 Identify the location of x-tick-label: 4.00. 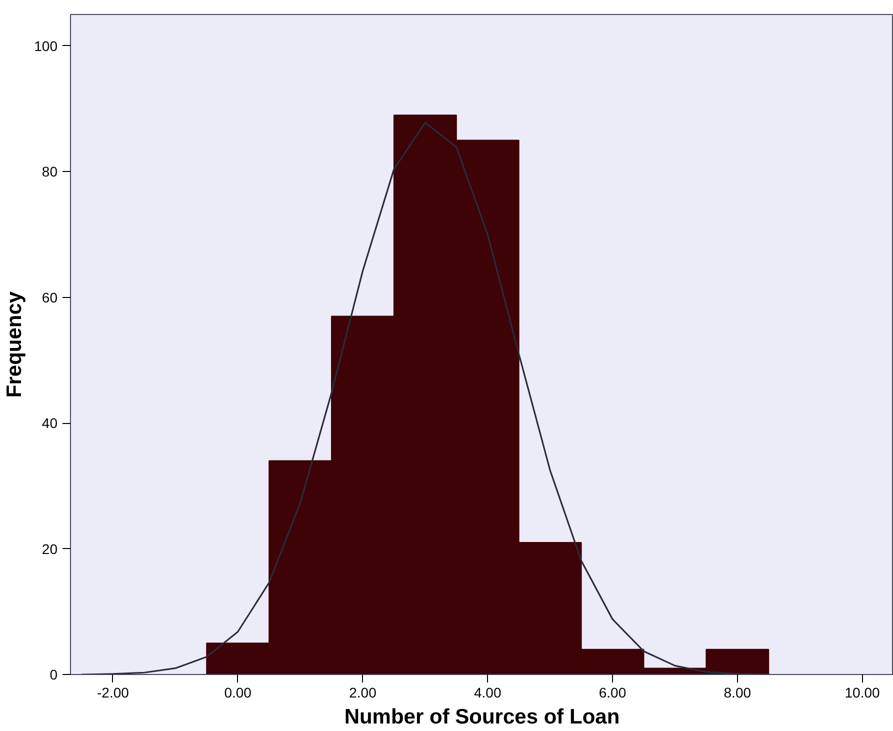
(488, 692).